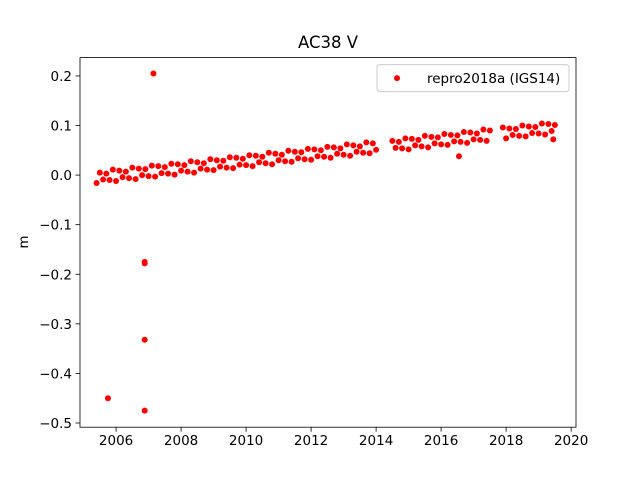 The width and height of the screenshot is (640, 480). What do you see at coordinates (24, 241) in the screenshot?
I see `y-axis-label: m` at bounding box center [24, 241].